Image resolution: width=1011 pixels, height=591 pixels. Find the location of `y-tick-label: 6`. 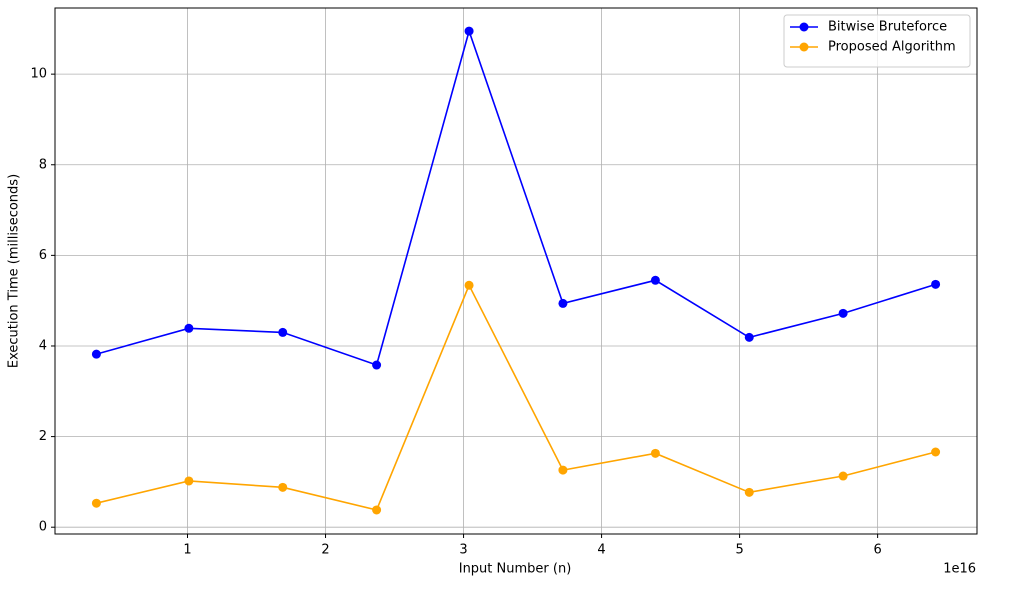

y-tick-label: 6 is located at coordinates (43, 255).